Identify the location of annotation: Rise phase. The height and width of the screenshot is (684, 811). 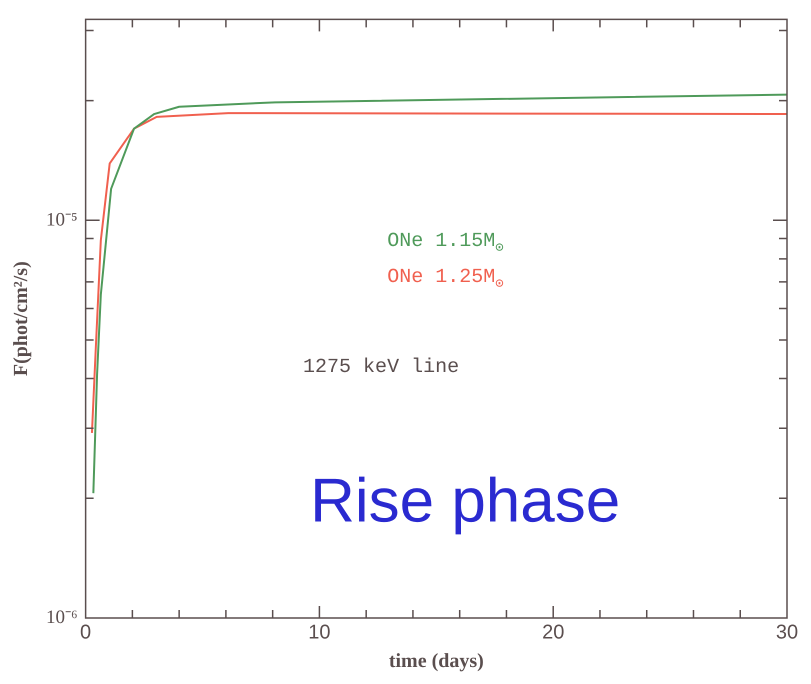
(465, 501).